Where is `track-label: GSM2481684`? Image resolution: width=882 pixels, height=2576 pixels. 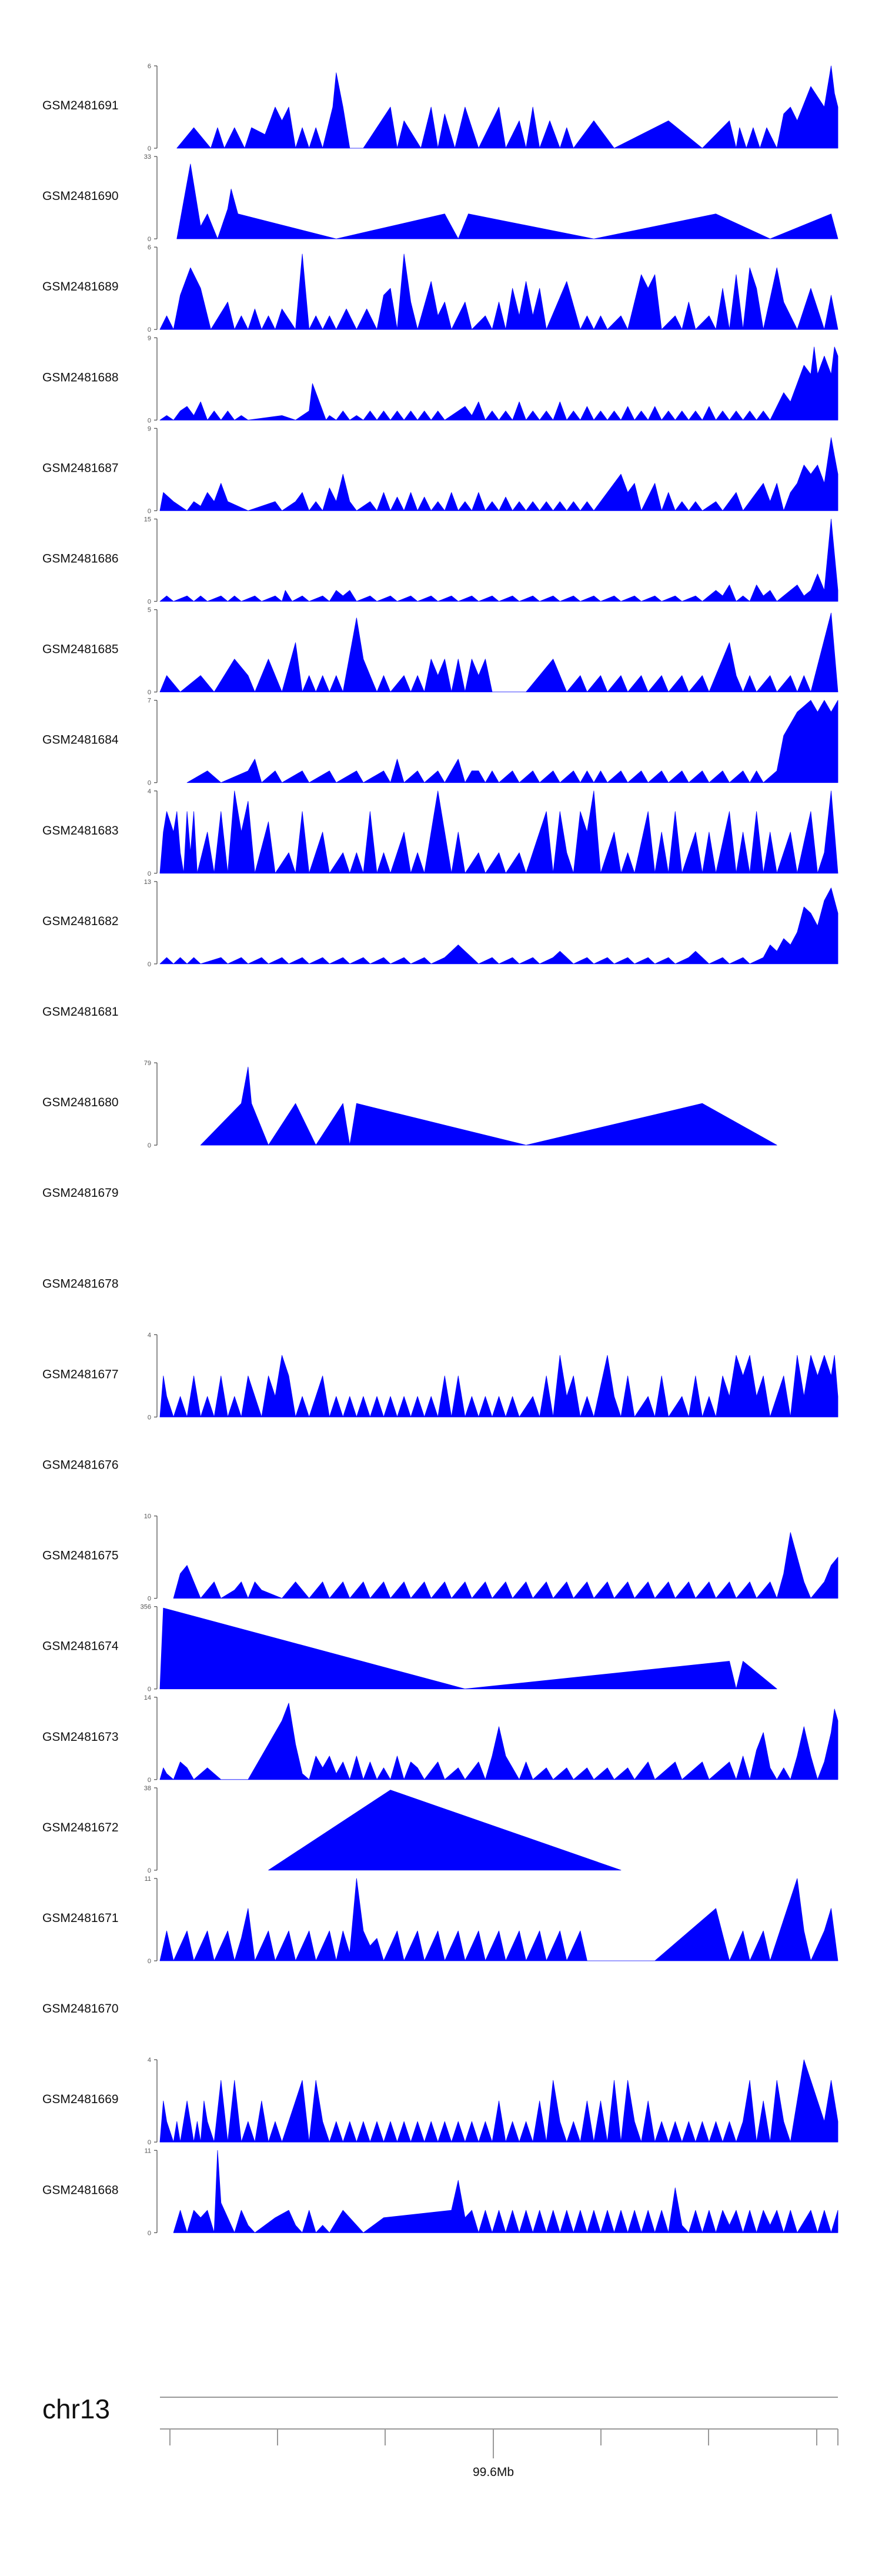
track-label: GSM2481684 is located at coordinates (80, 740).